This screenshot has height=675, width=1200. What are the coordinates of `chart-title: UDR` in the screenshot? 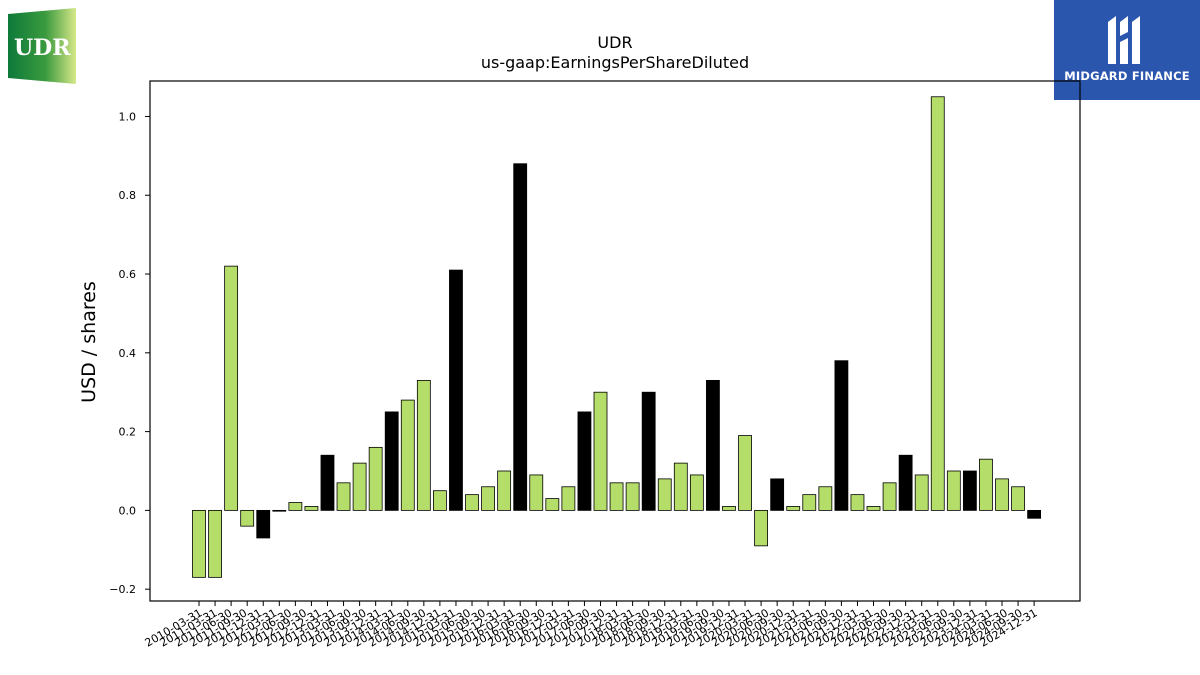 It's located at (614, 42).